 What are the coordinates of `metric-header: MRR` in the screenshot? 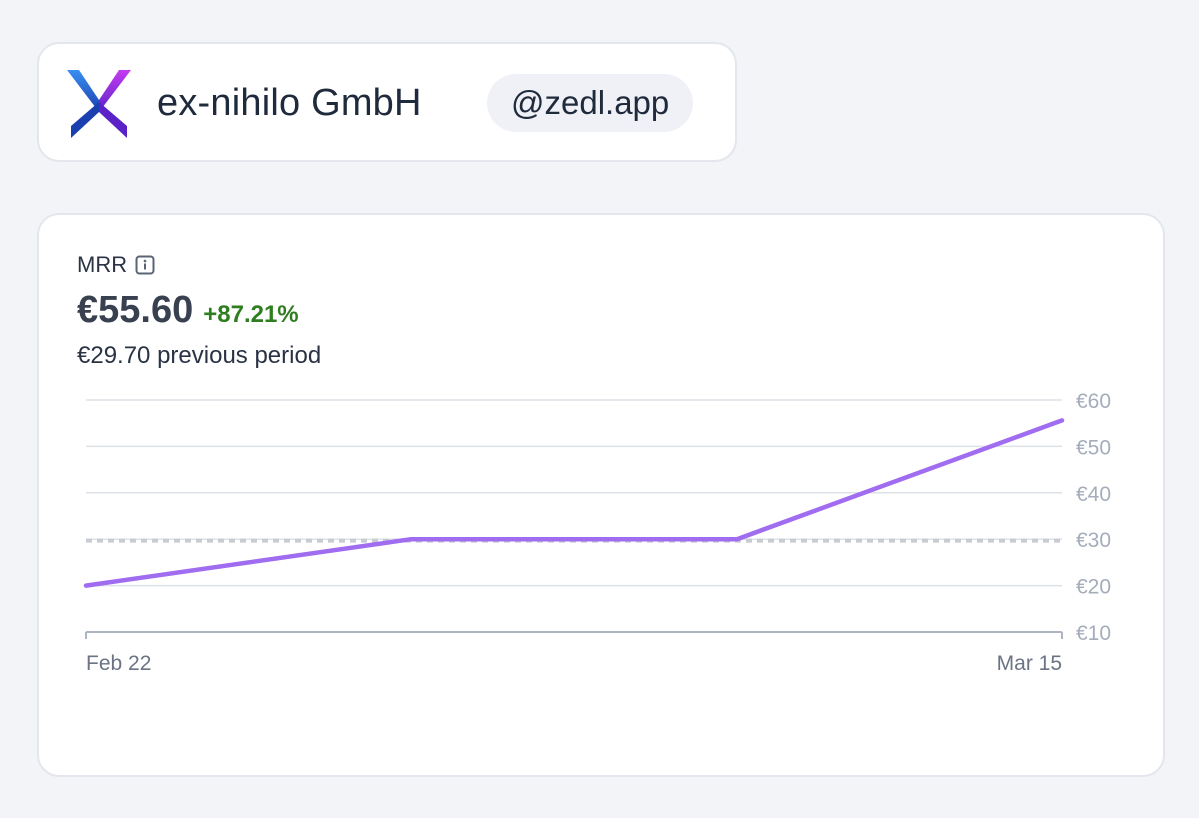 It's located at (116, 265).